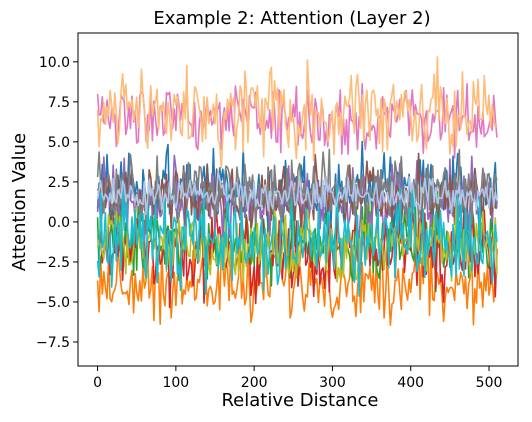  What do you see at coordinates (54, 63) in the screenshot?
I see `y-tick-label: 10.0` at bounding box center [54, 63].